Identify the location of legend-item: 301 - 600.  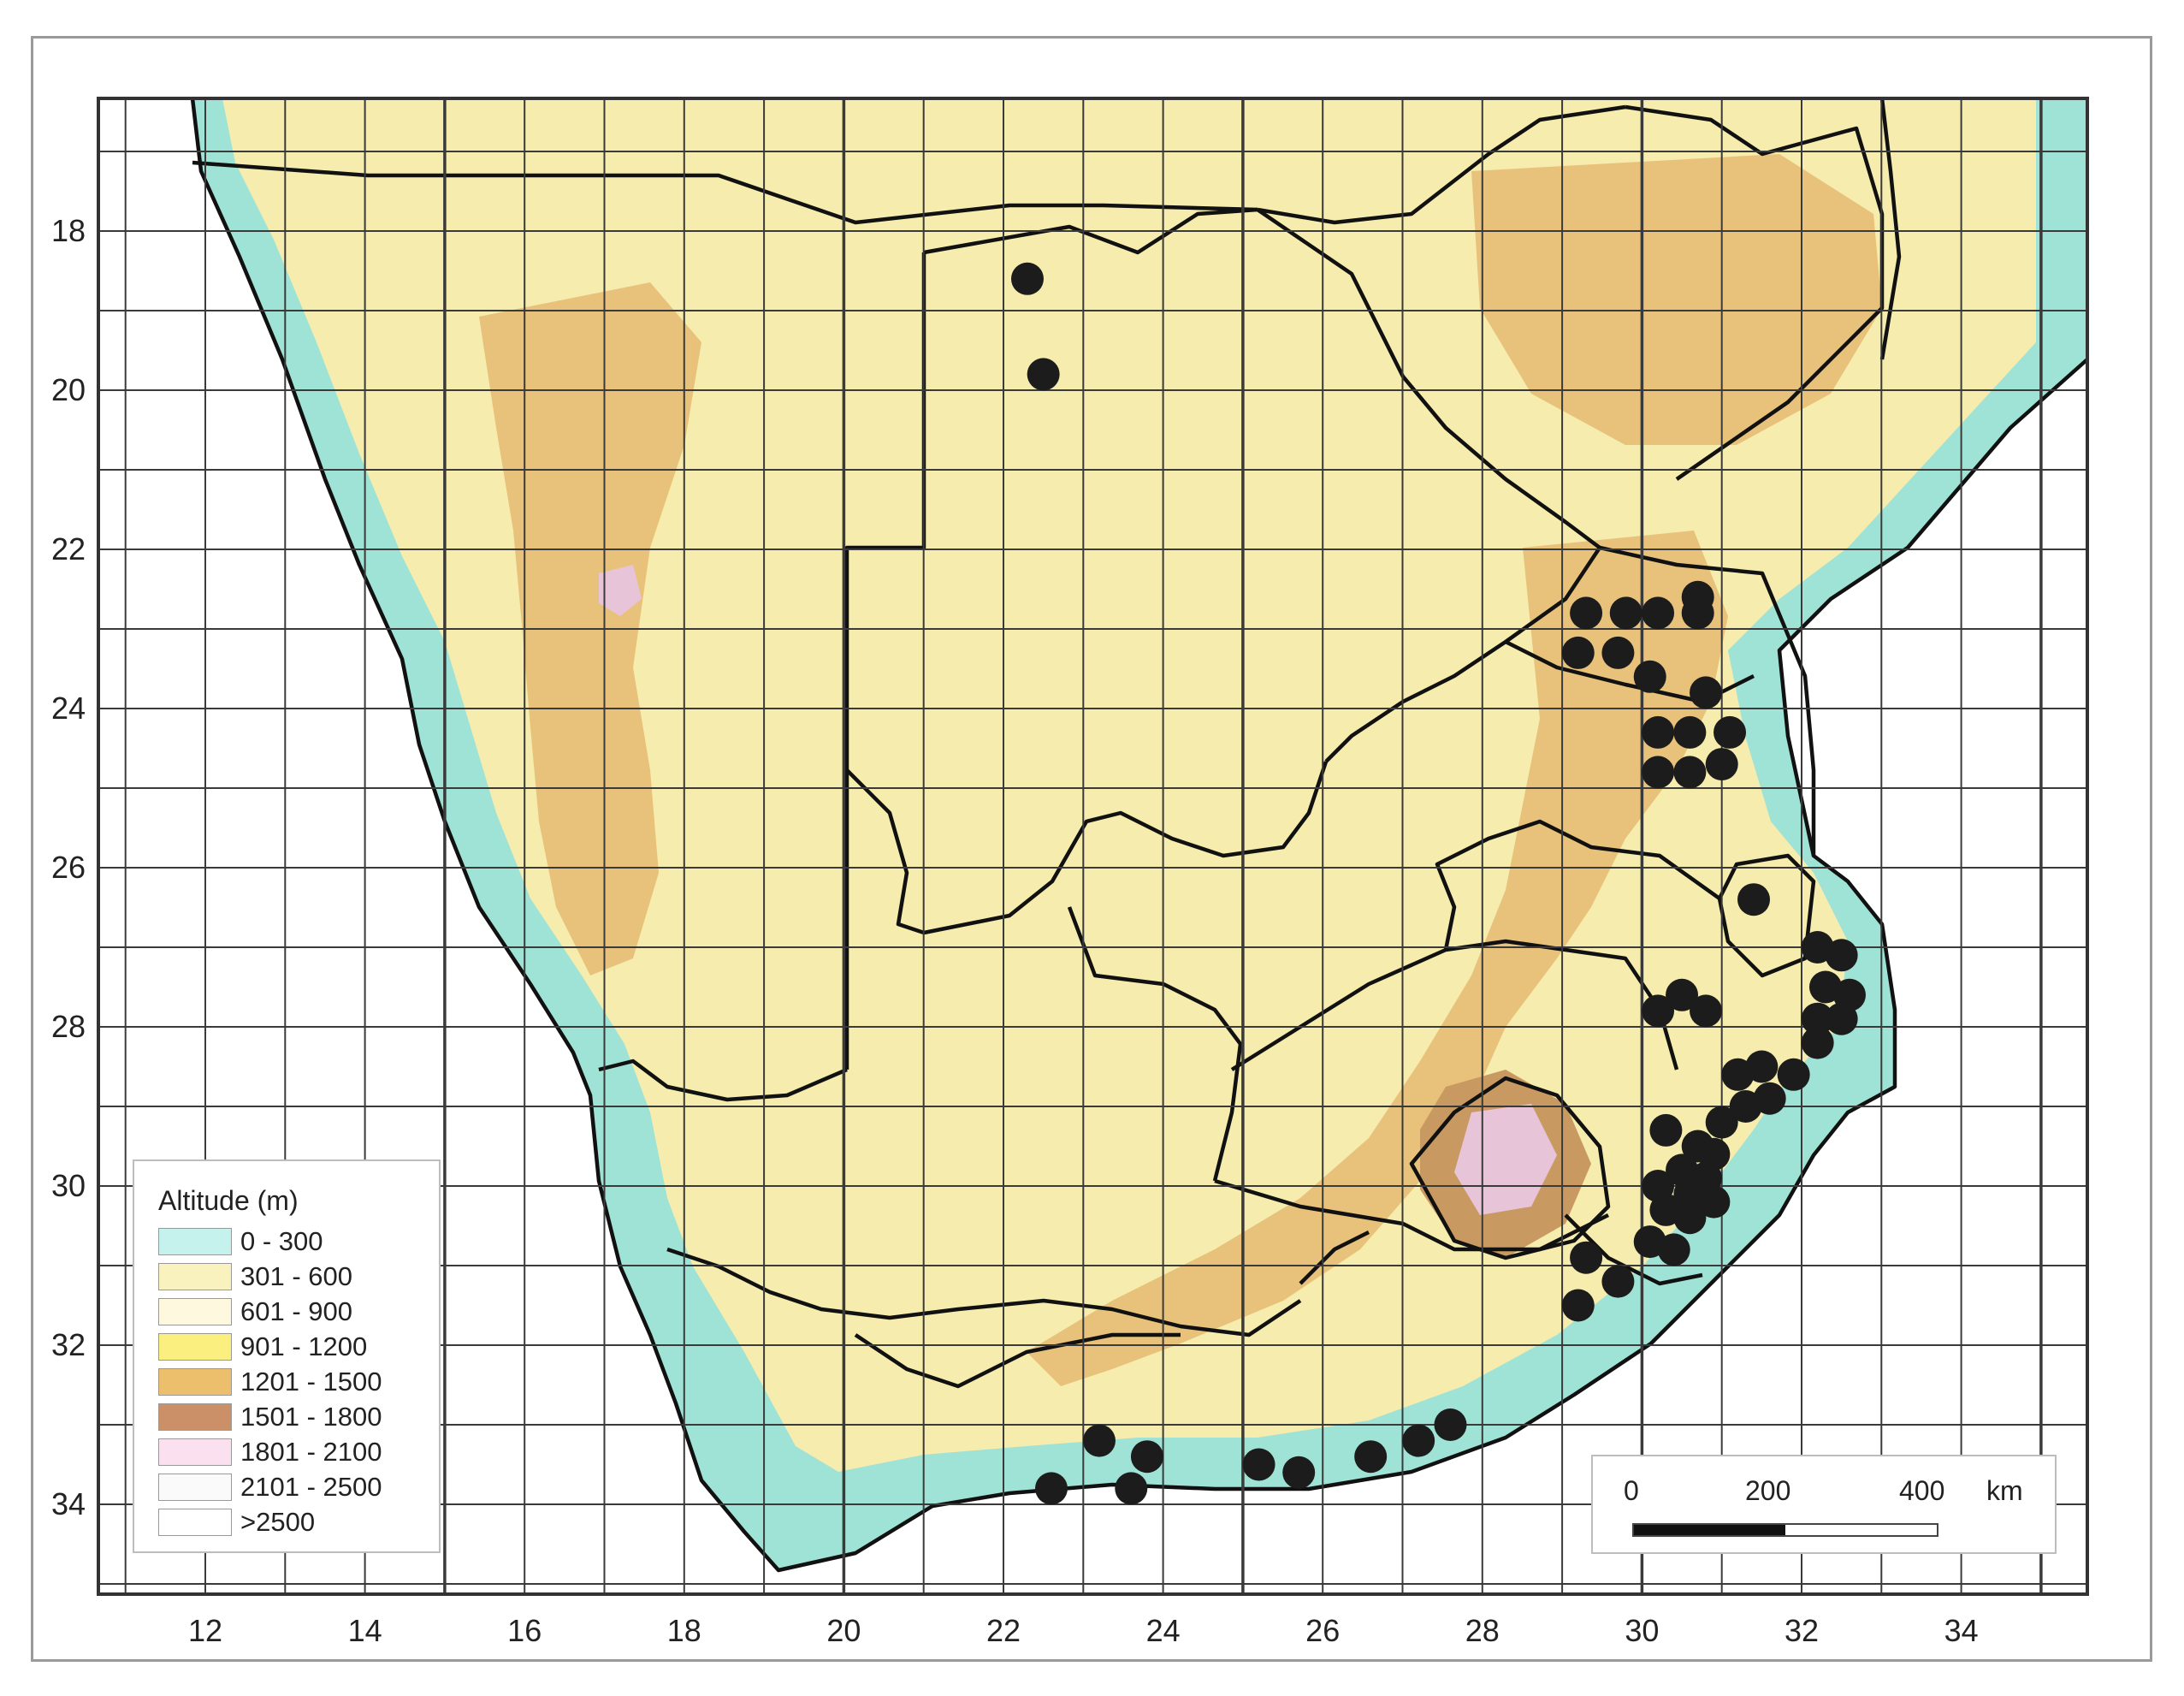
(286, 1276).